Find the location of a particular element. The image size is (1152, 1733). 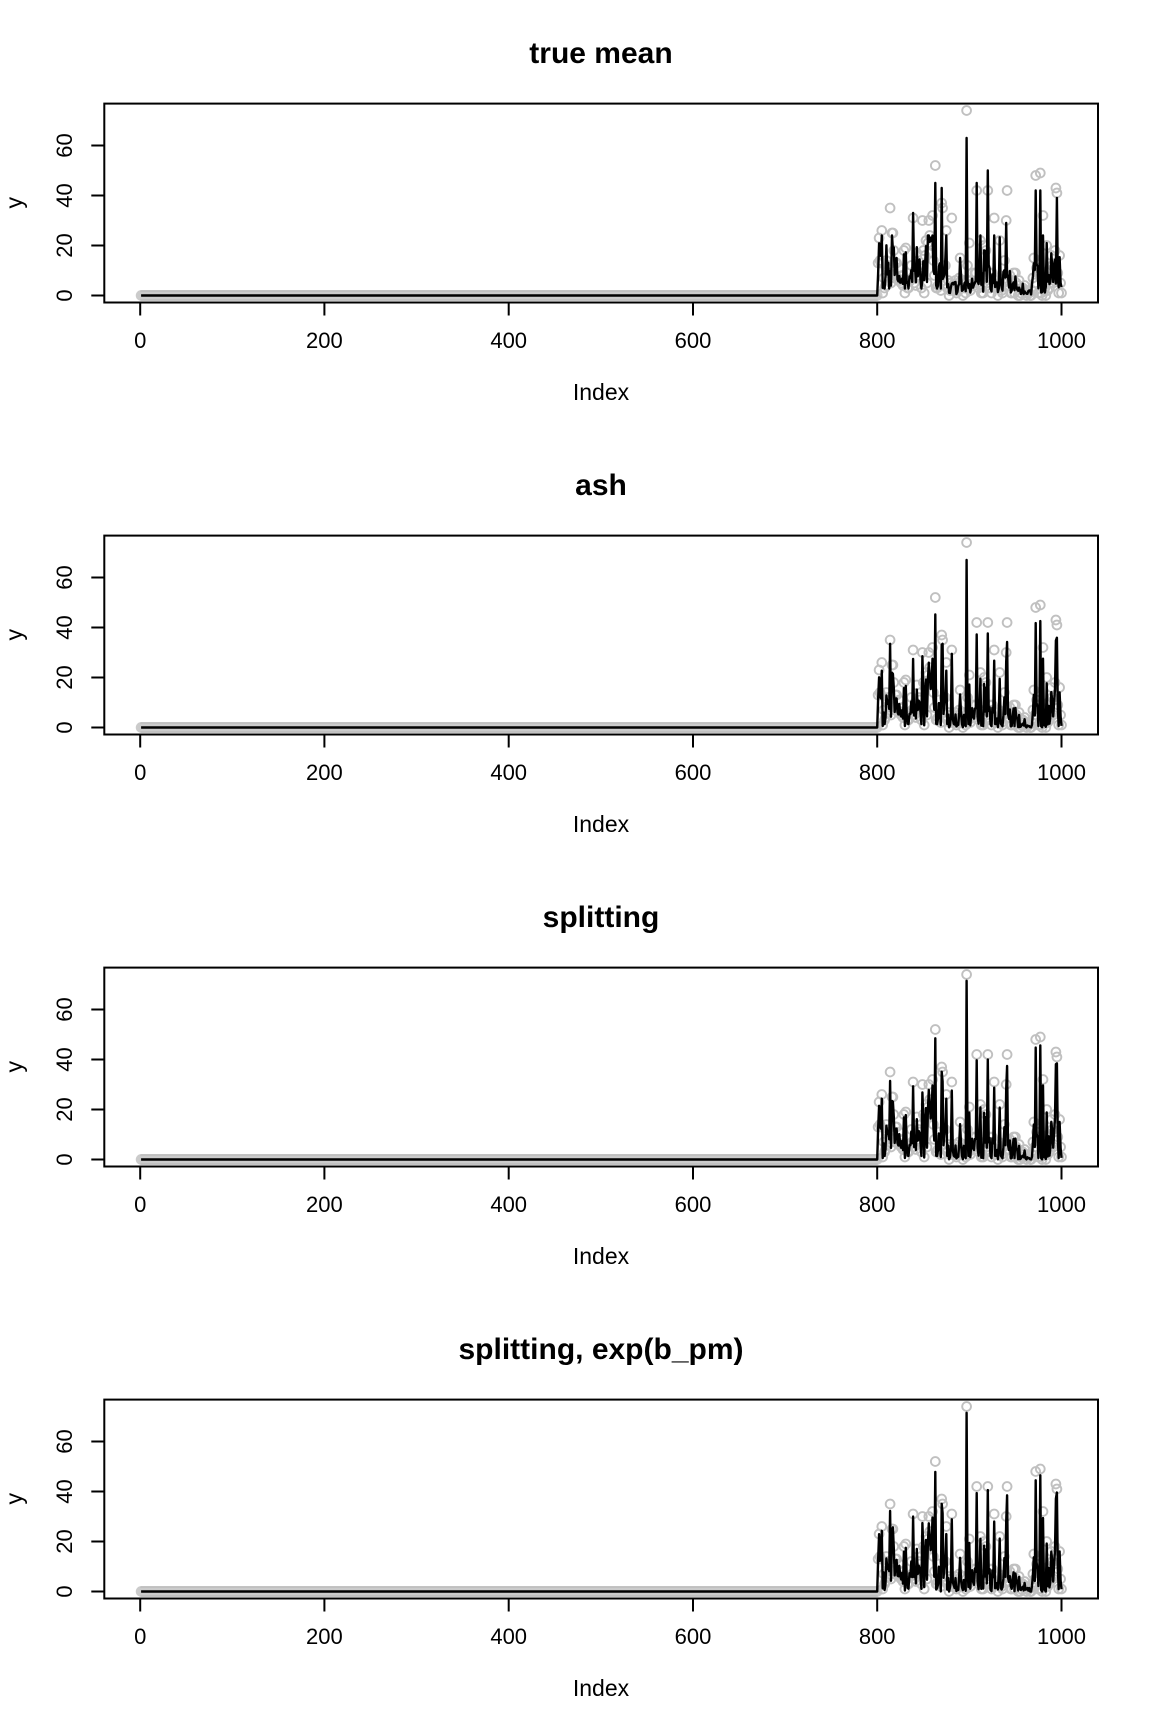

svg-text: ash is located at coordinates (601, 485).